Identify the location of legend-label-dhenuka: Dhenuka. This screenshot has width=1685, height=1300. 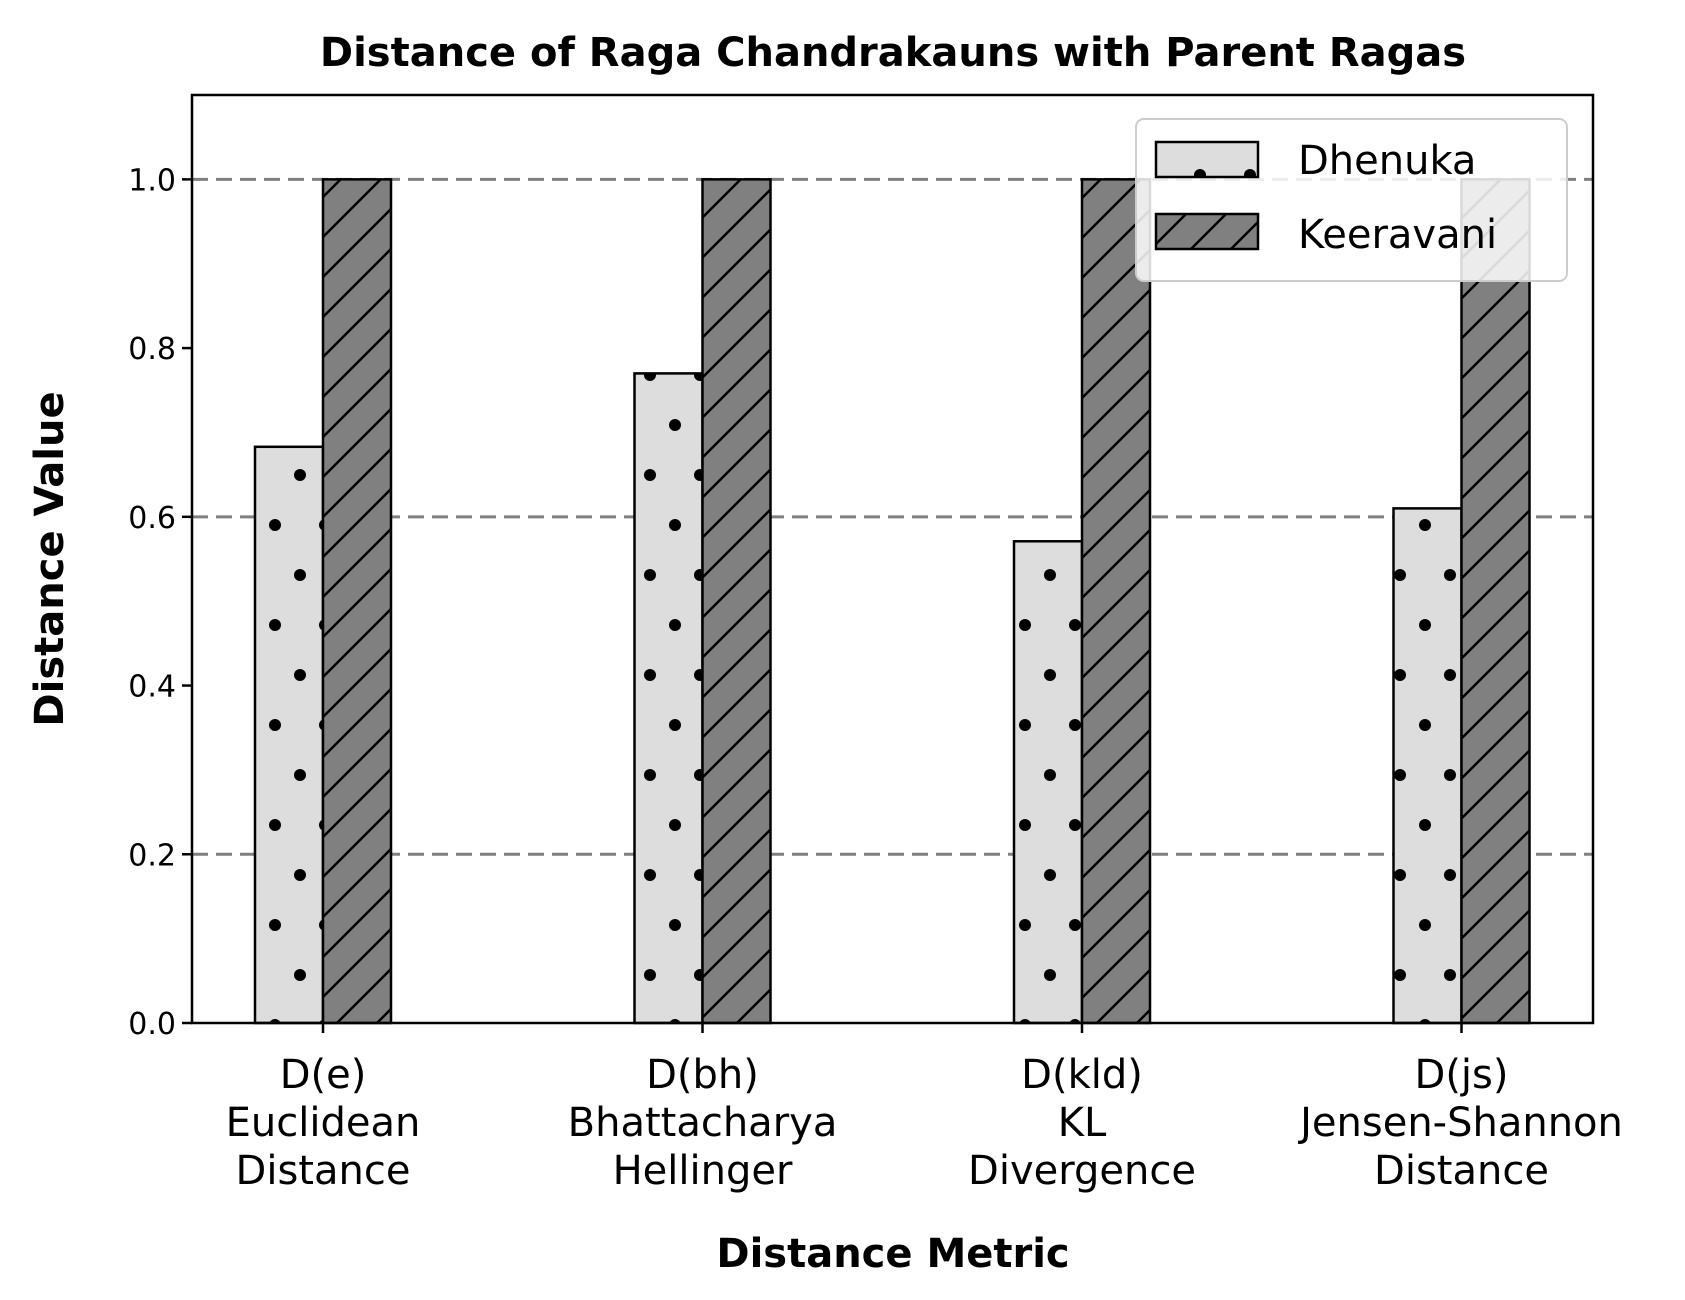
(1387, 161).